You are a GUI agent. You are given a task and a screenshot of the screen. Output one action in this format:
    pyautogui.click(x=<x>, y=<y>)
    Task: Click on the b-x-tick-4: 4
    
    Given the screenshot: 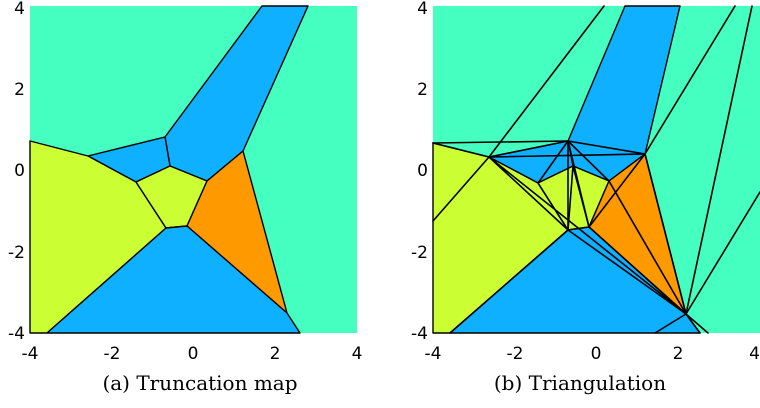 What is the action you would take?
    pyautogui.click(x=754, y=354)
    